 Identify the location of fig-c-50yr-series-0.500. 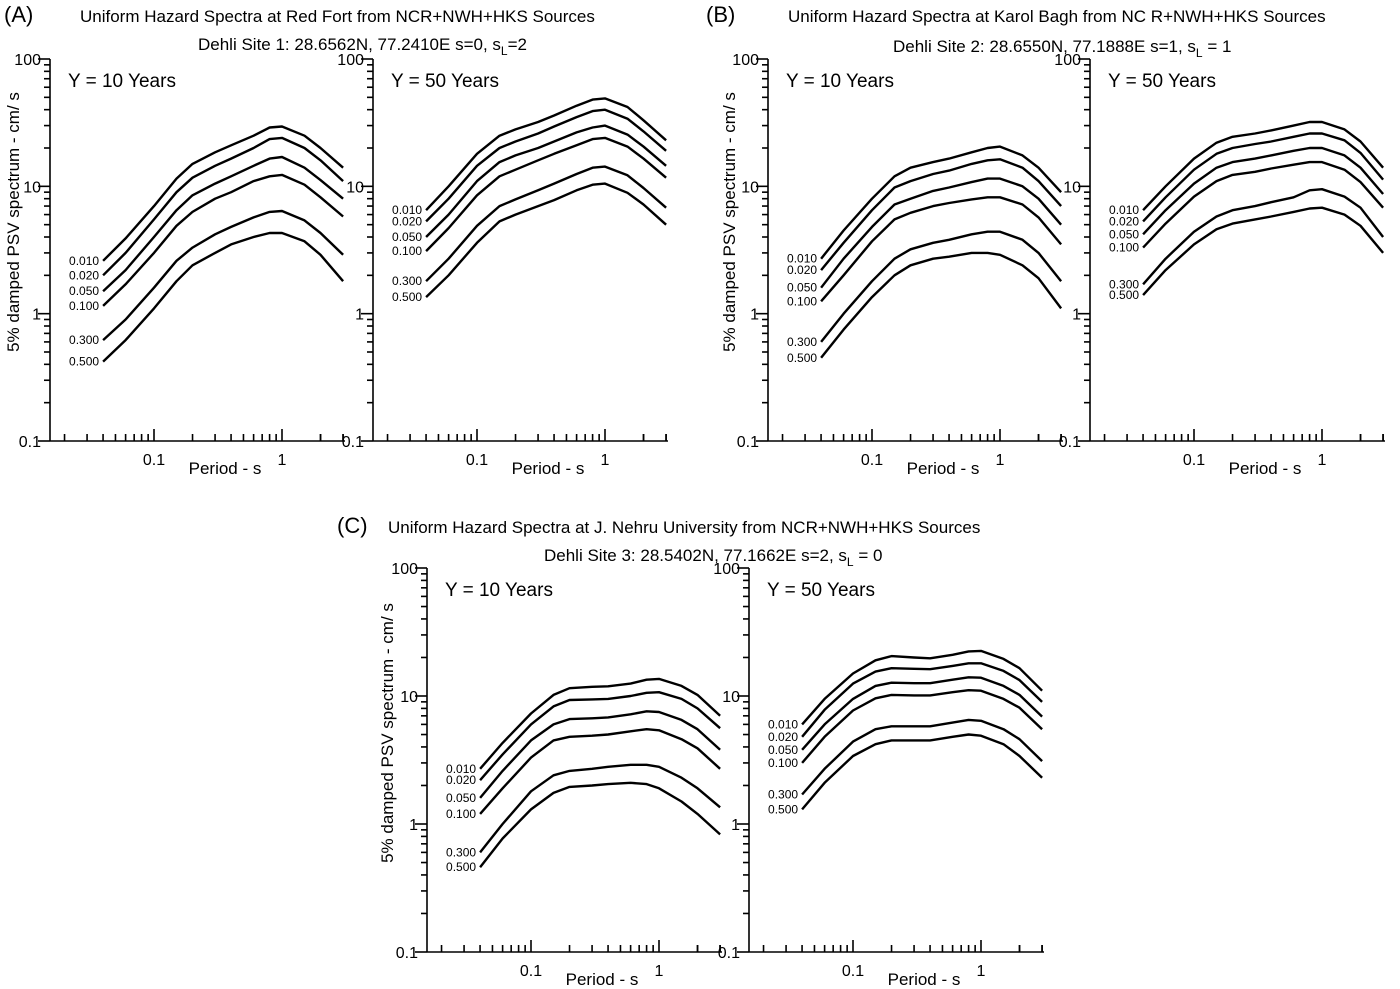
(922, 772).